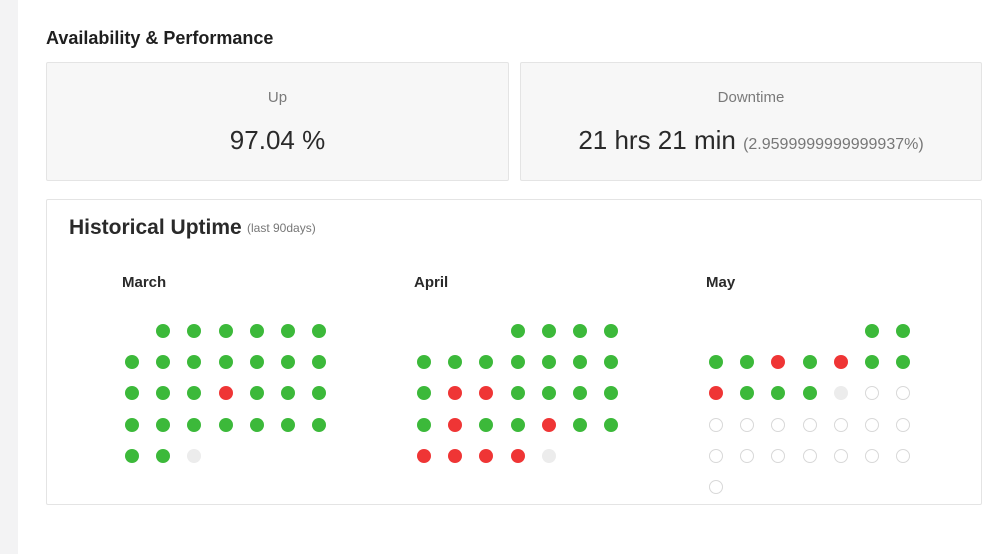  Describe the element at coordinates (281, 228) in the screenshot. I see `historical-uptime-subtitle: (last 90days)` at that location.